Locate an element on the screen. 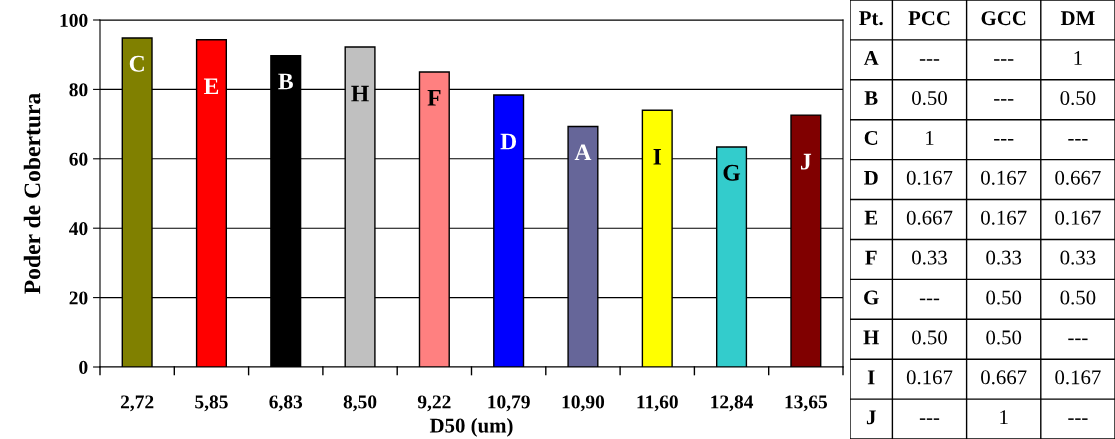  x-tick-label: 6,83 is located at coordinates (286, 403).